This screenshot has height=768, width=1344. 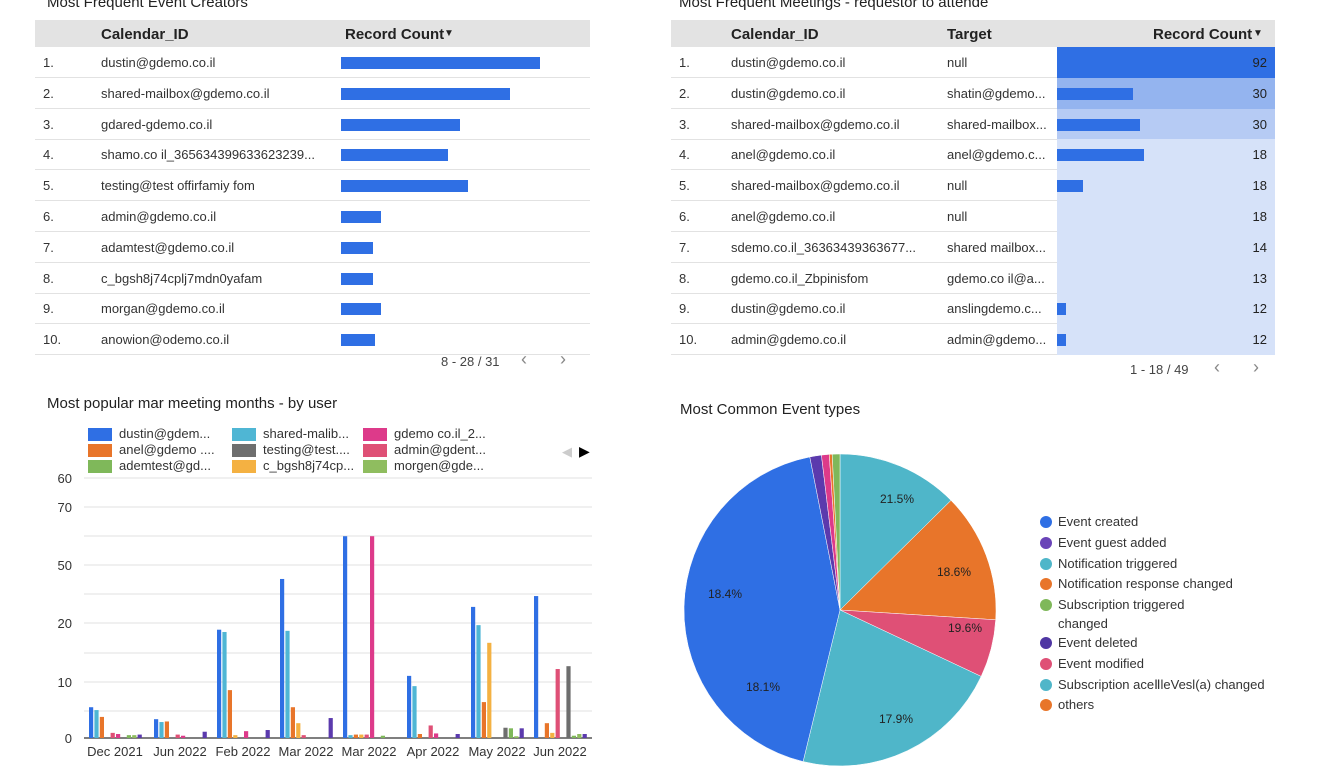 What do you see at coordinates (1166, 62) in the screenshot?
I see `record-count-cell: 92` at bounding box center [1166, 62].